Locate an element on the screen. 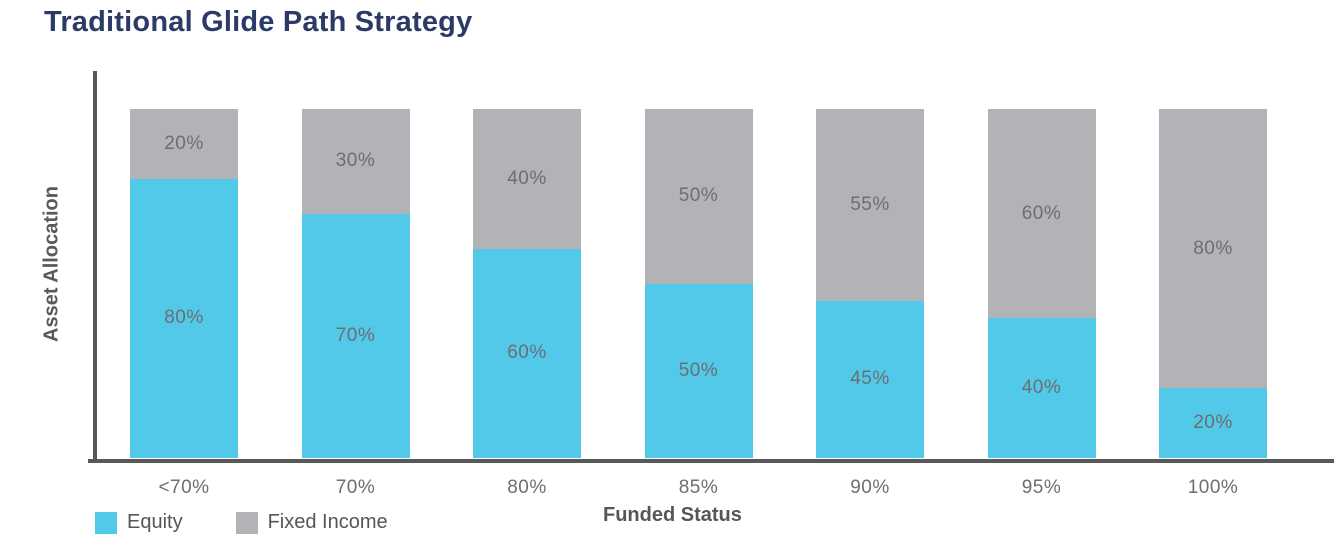 The width and height of the screenshot is (1342, 550). bar-80: 40% 60% is located at coordinates (527, 283).